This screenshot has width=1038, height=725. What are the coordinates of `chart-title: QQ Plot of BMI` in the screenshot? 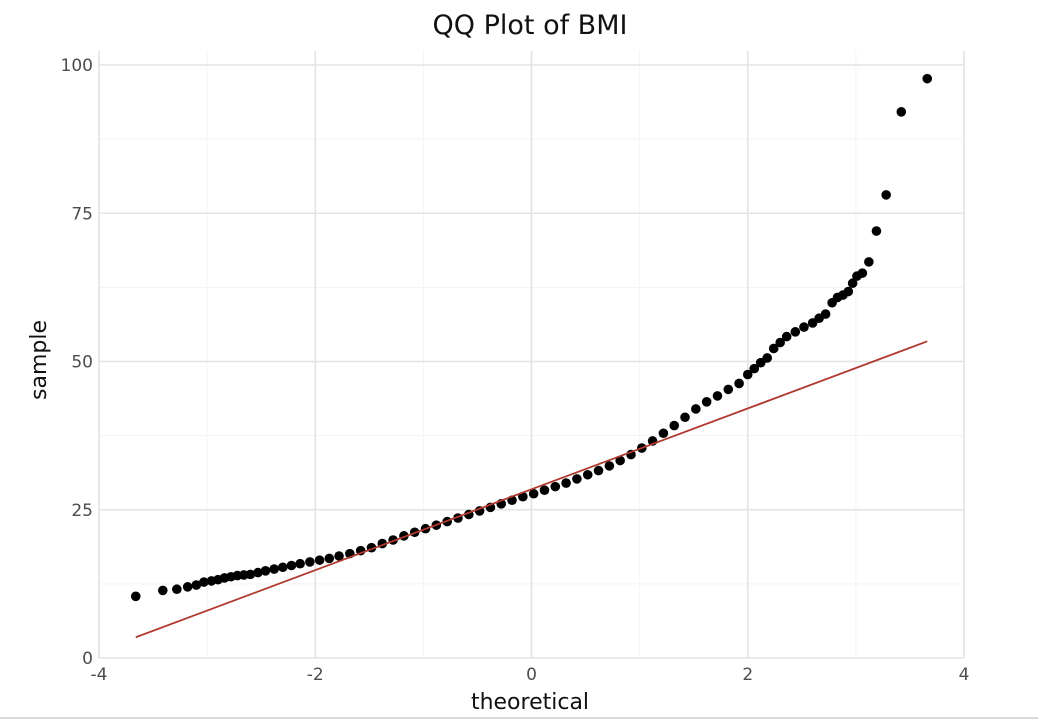 It's located at (530, 25).